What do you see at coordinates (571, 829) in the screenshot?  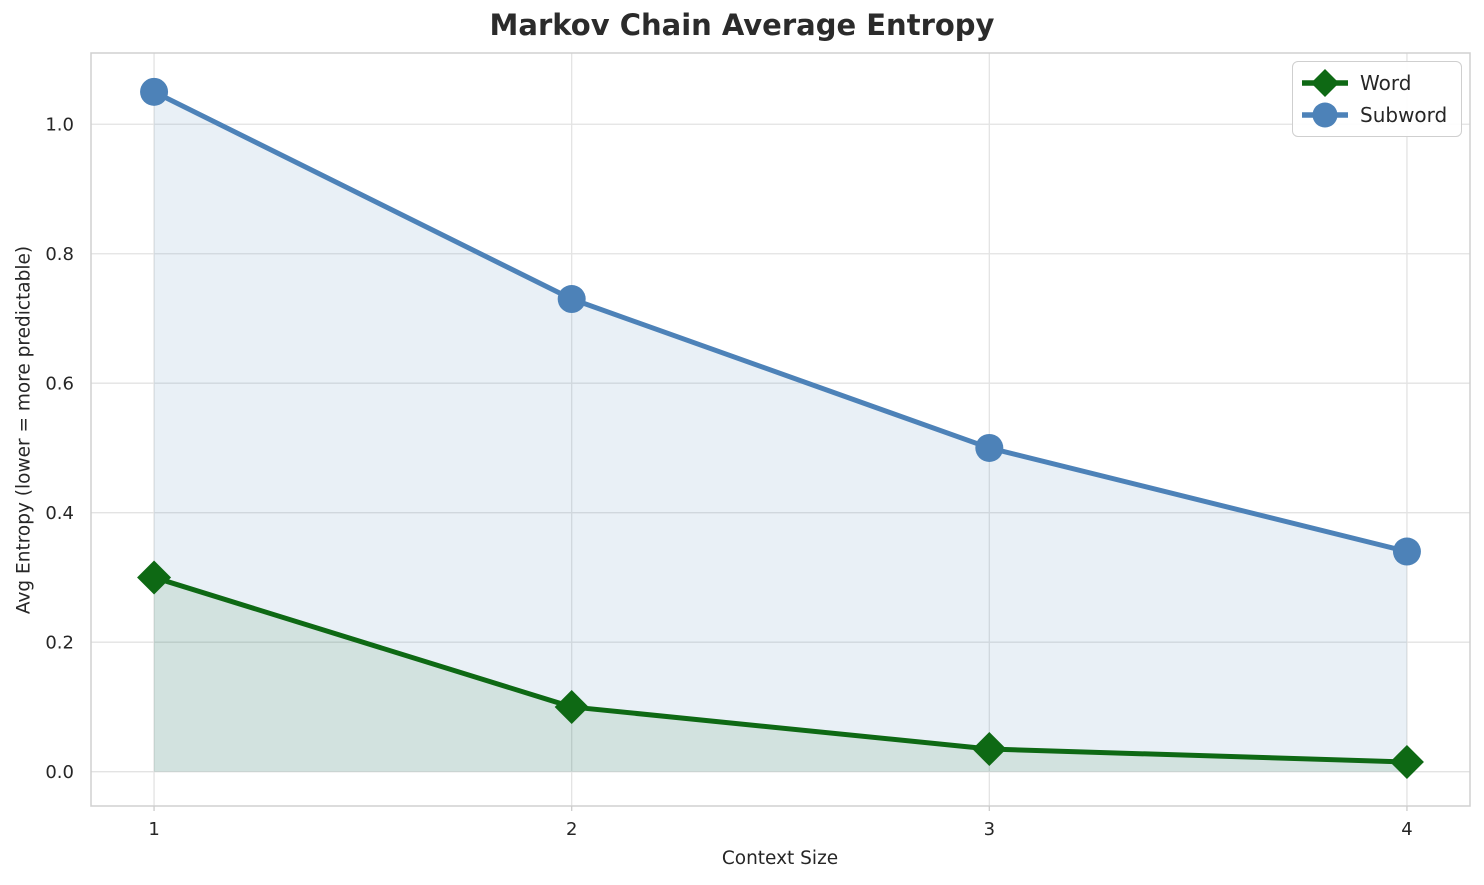 I see `x-tick-label: 2` at bounding box center [571, 829].